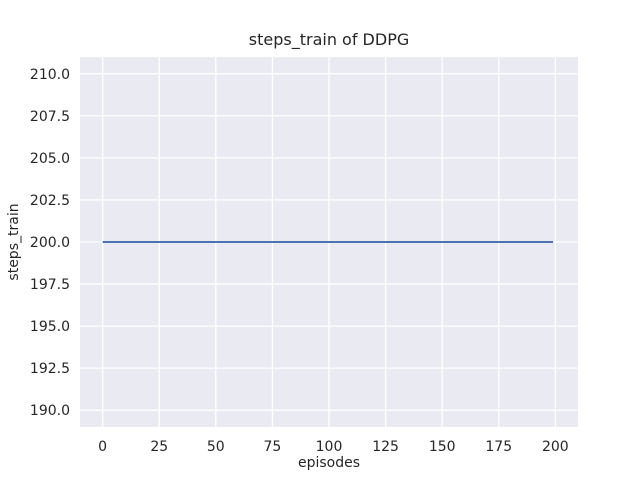  What do you see at coordinates (442, 447) in the screenshot?
I see `x-tick-label: 150` at bounding box center [442, 447].